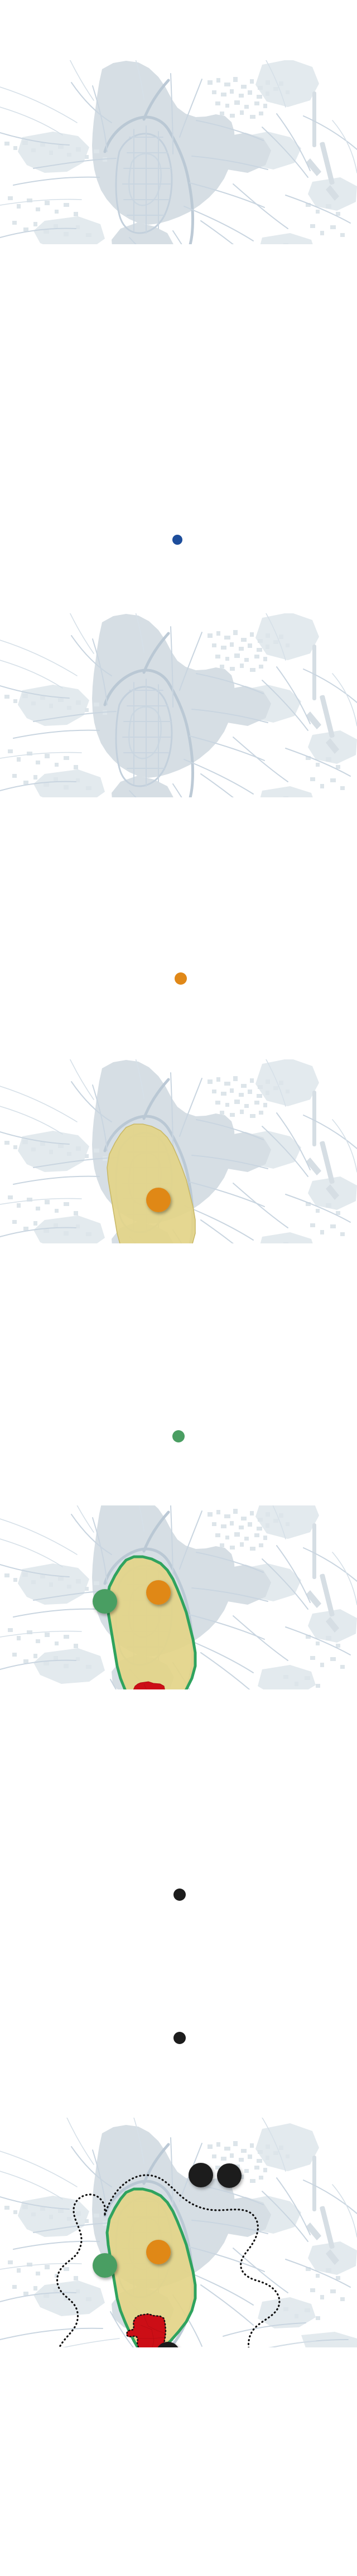 The height and width of the screenshot is (2576, 357). I want to click on legend-dot-orange, so click(181, 978).